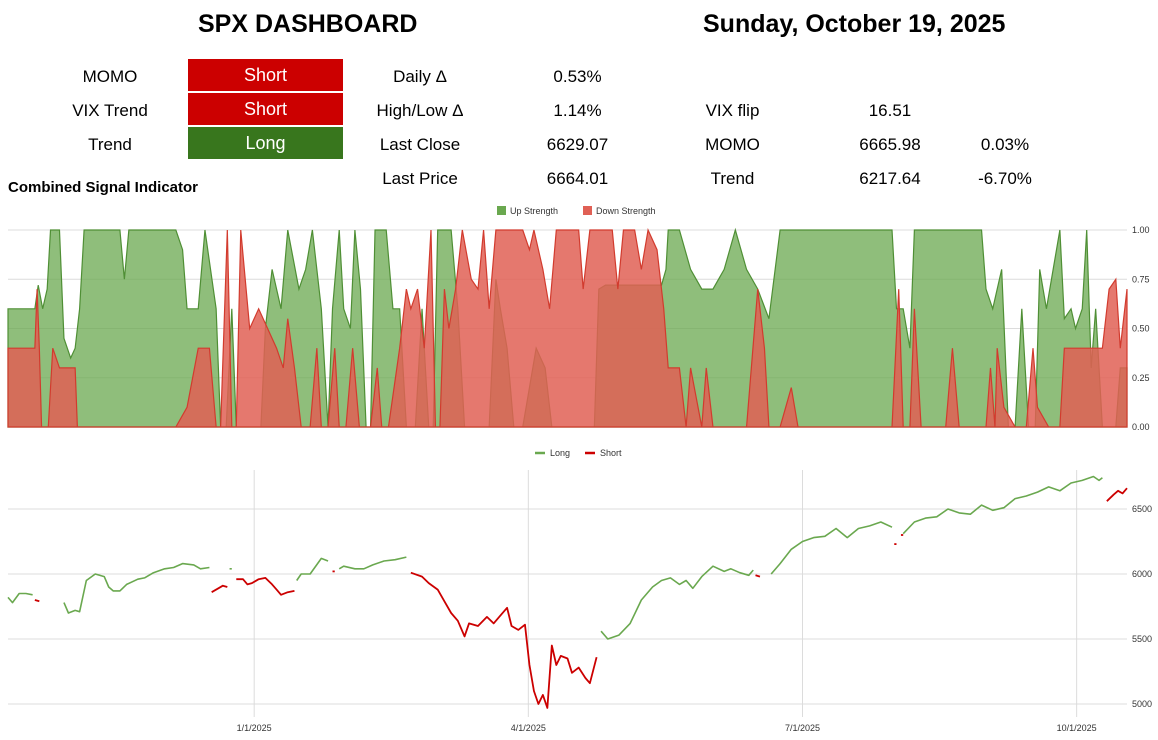  I want to click on legend-label: Long, so click(560, 453).